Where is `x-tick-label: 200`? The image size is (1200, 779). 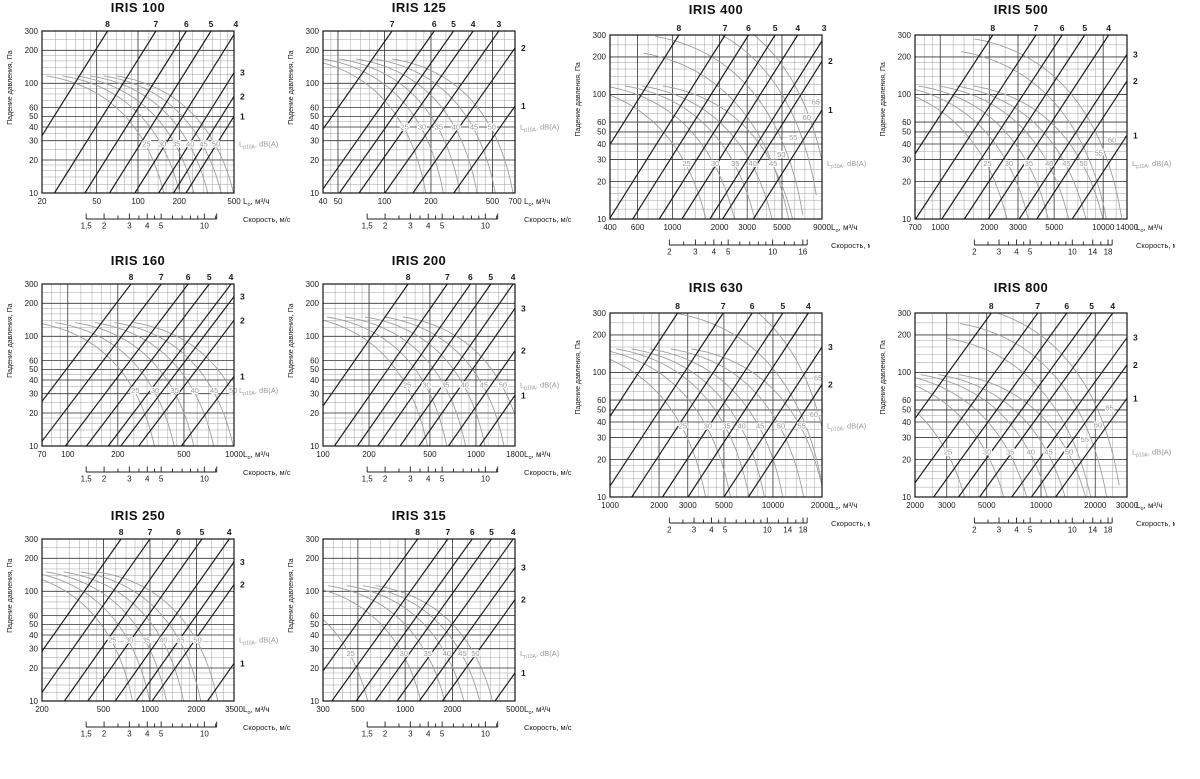 x-tick-label: 200 is located at coordinates (118, 454).